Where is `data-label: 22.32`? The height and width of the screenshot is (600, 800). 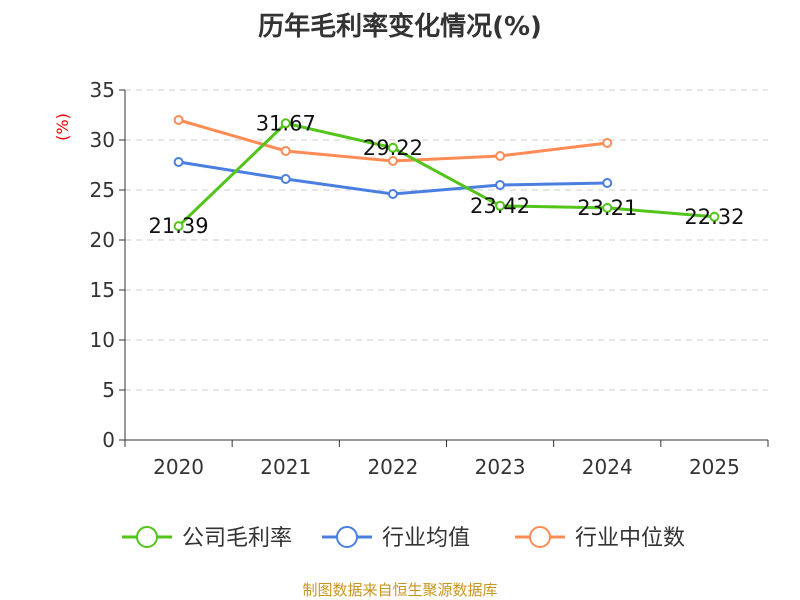 data-label: 22.32 is located at coordinates (714, 217).